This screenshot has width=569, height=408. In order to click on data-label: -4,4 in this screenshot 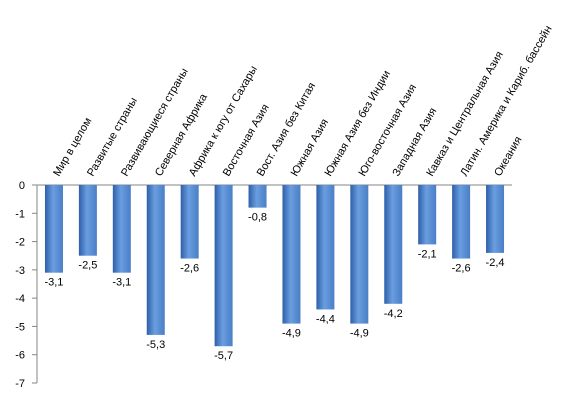, I will do `click(325, 319)`.